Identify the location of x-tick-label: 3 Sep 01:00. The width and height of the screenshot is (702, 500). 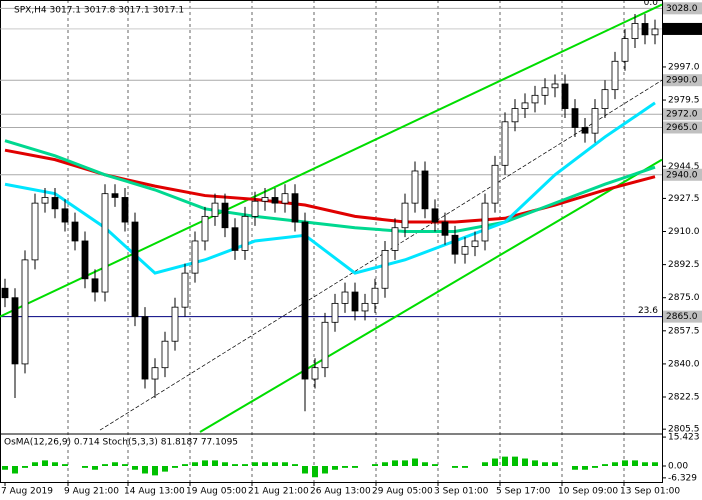
(461, 492).